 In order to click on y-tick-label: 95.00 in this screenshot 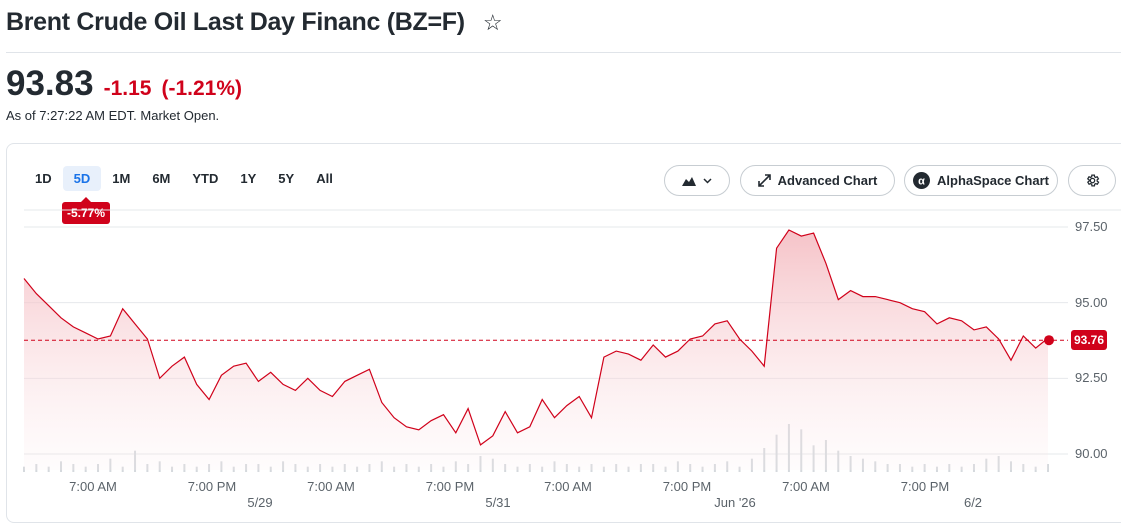, I will do `click(1091, 302)`.